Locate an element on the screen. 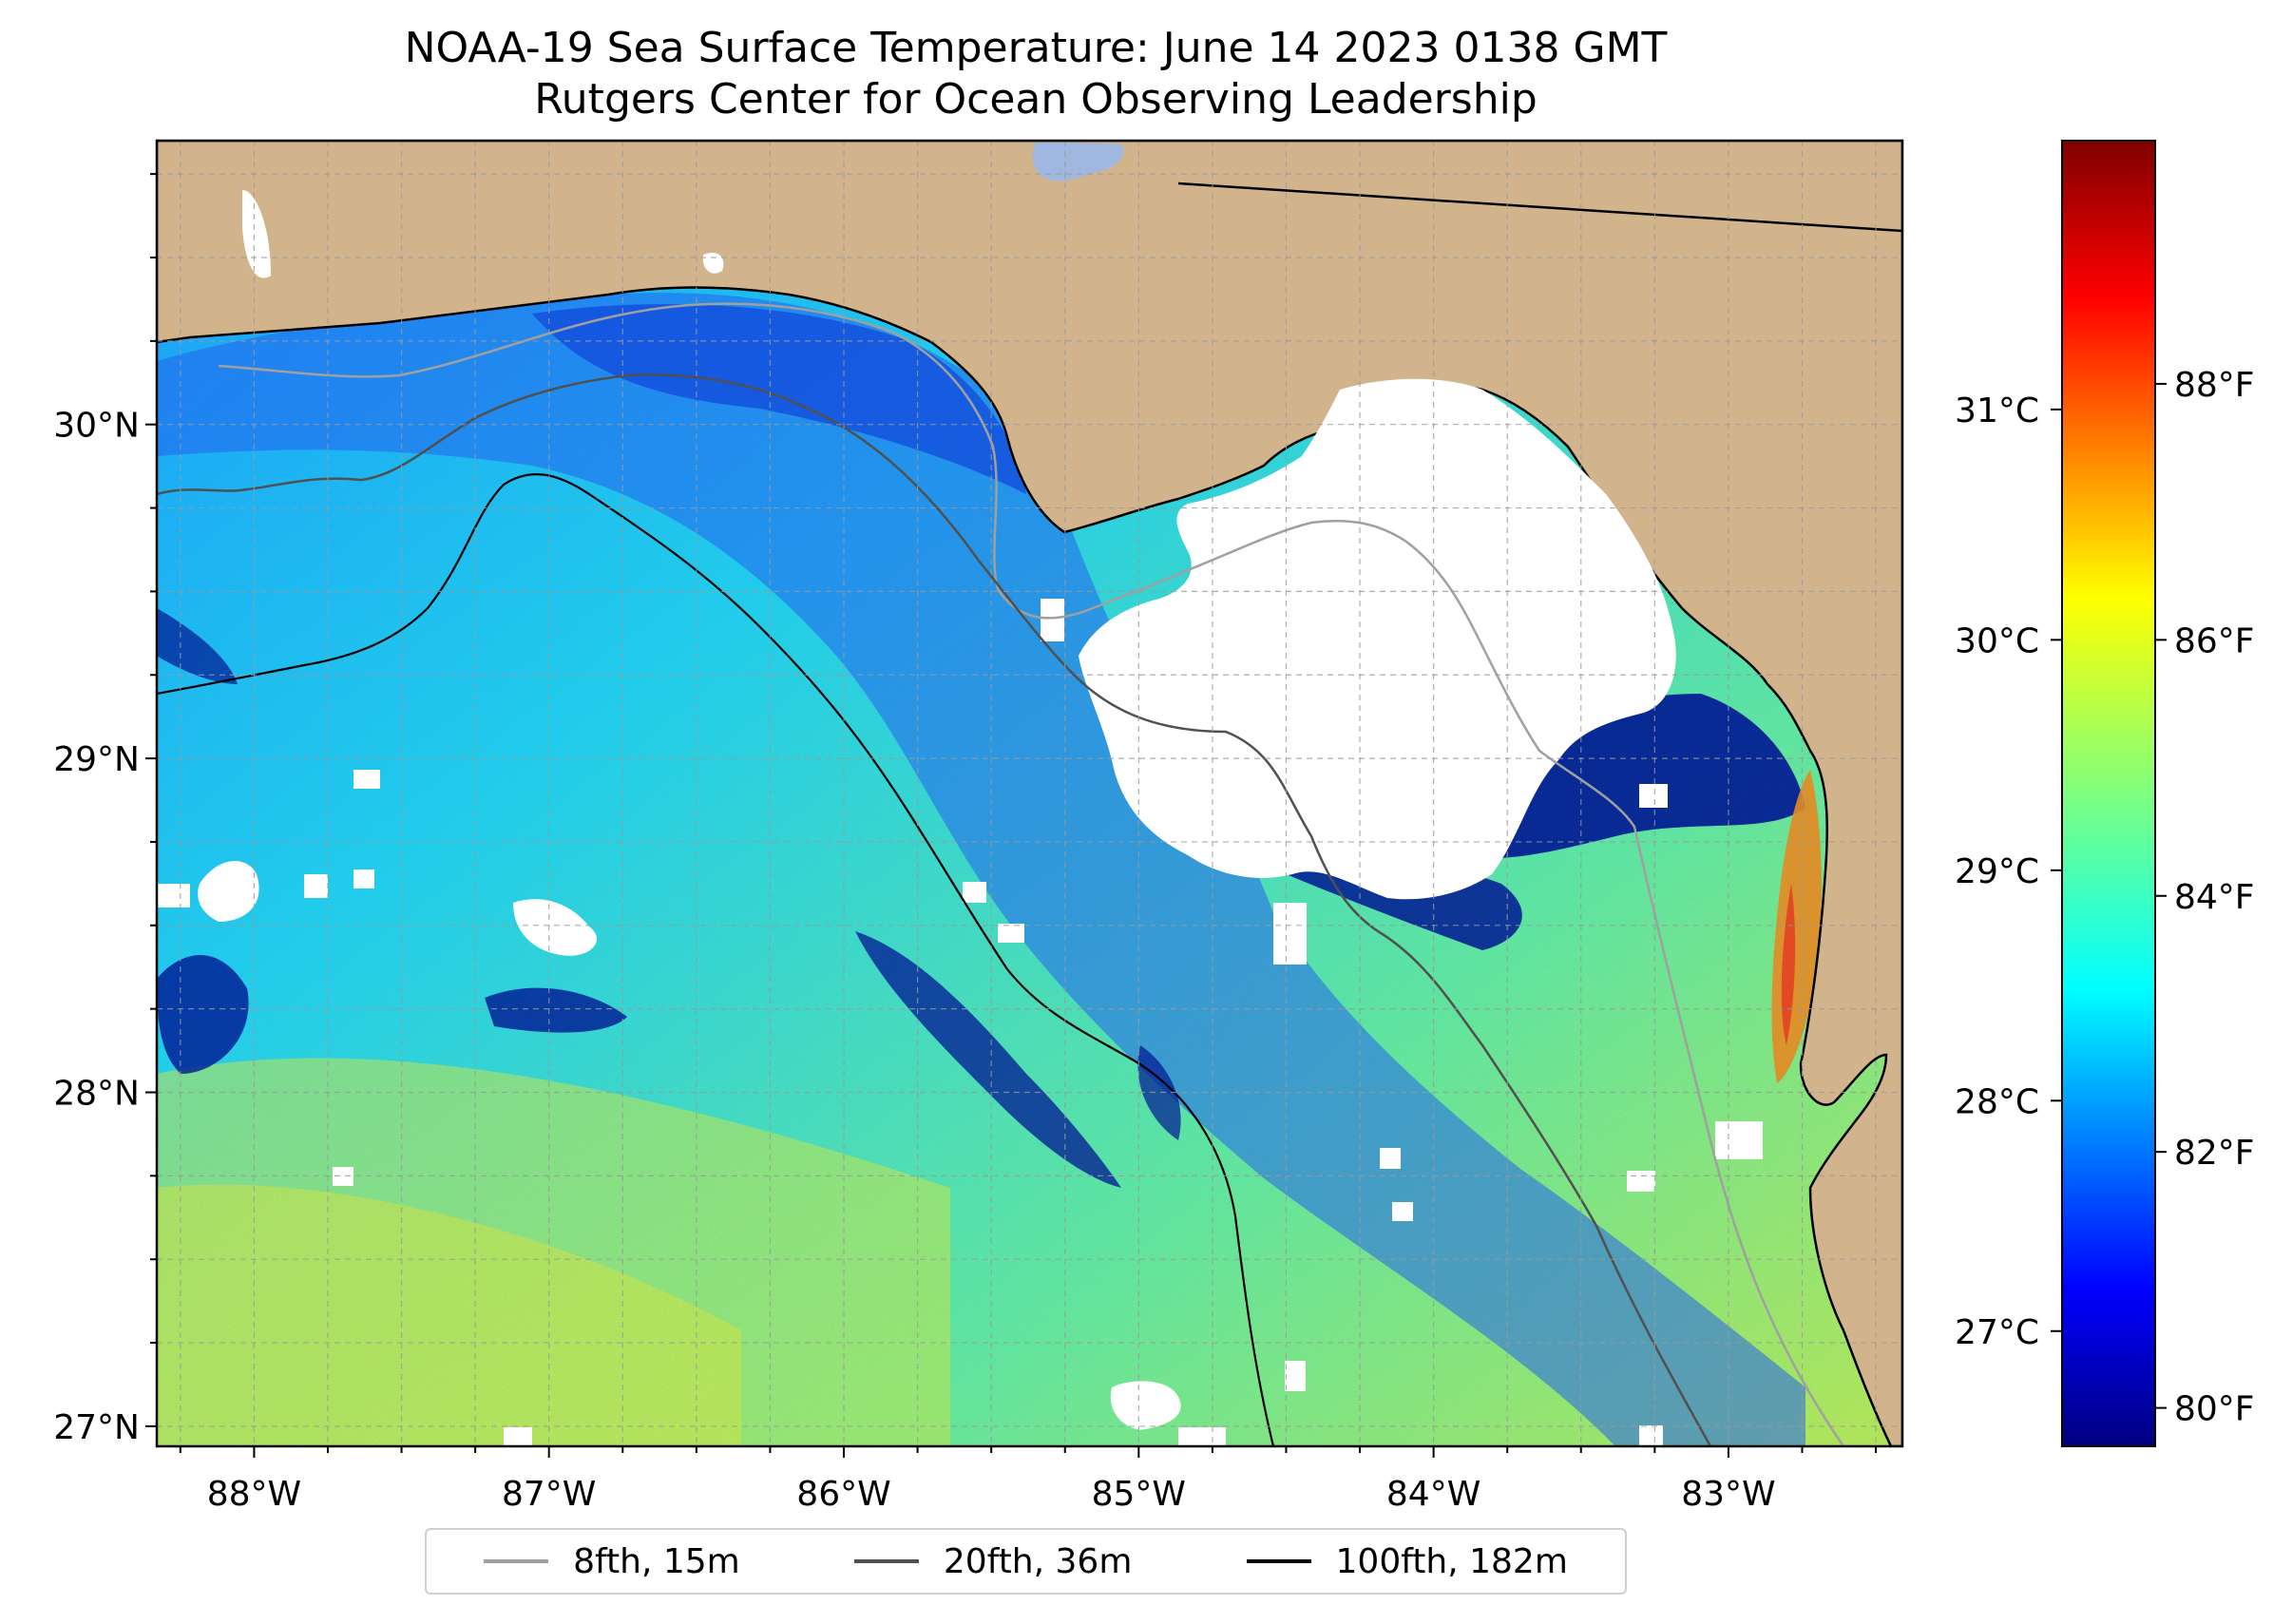  fahrenheit-tick-label: 80°F is located at coordinates (2214, 1409).